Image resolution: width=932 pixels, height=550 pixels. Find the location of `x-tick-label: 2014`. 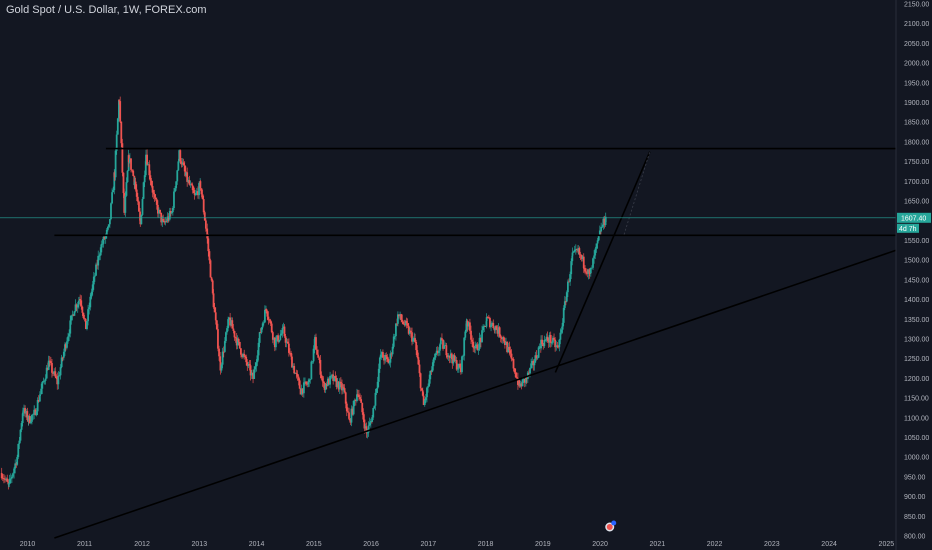

x-tick-label: 2014 is located at coordinates (257, 544).